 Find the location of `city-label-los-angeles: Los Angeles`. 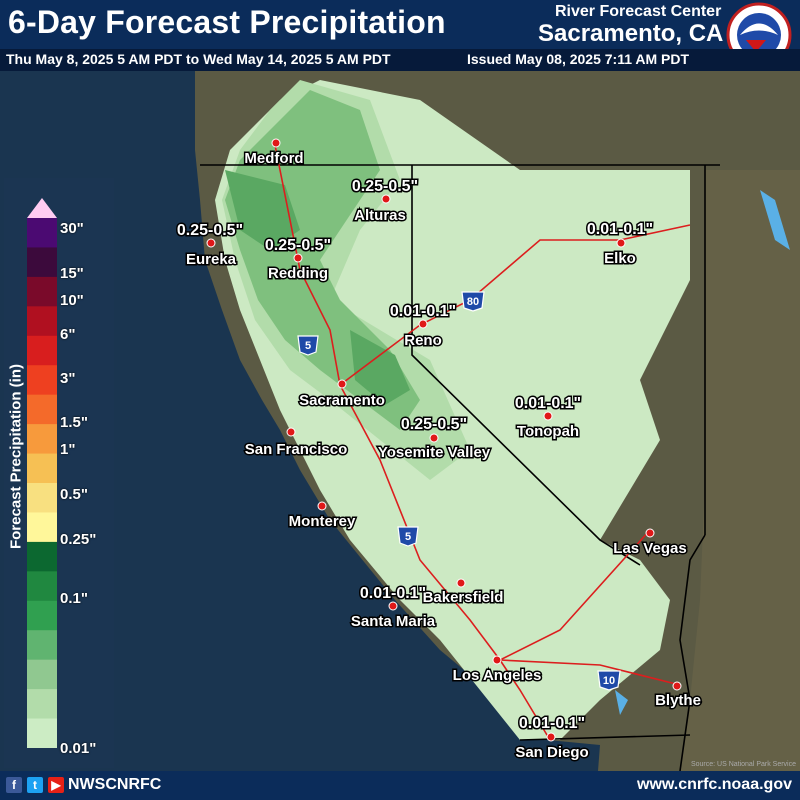

city-label-los-angeles: Los Angeles is located at coordinates (497, 675).